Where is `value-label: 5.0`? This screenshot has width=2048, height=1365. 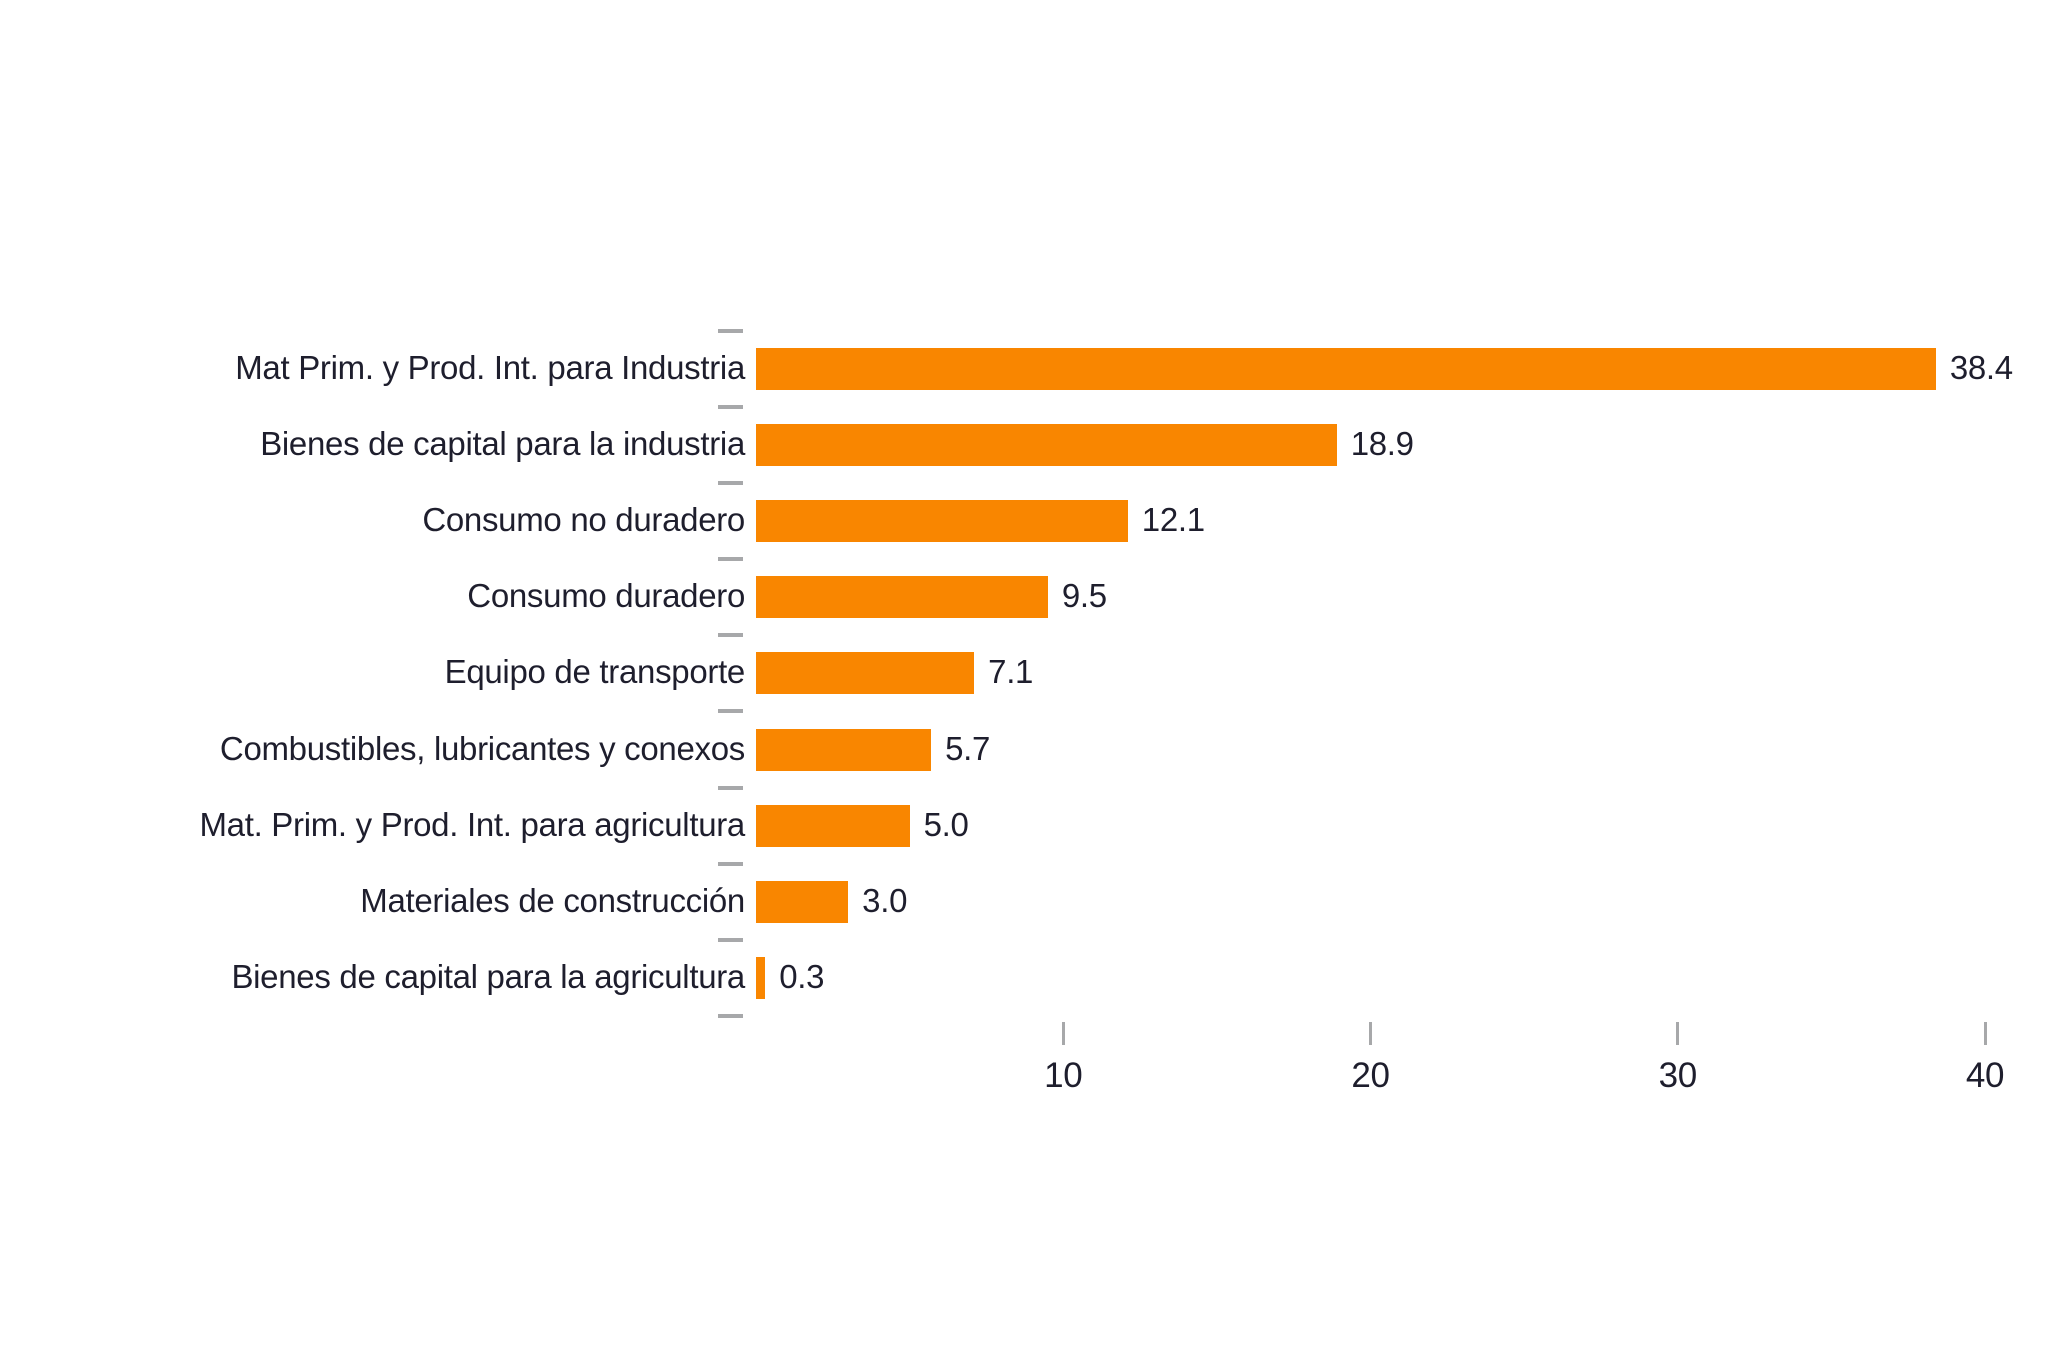
value-label: 5.0 is located at coordinates (946, 824).